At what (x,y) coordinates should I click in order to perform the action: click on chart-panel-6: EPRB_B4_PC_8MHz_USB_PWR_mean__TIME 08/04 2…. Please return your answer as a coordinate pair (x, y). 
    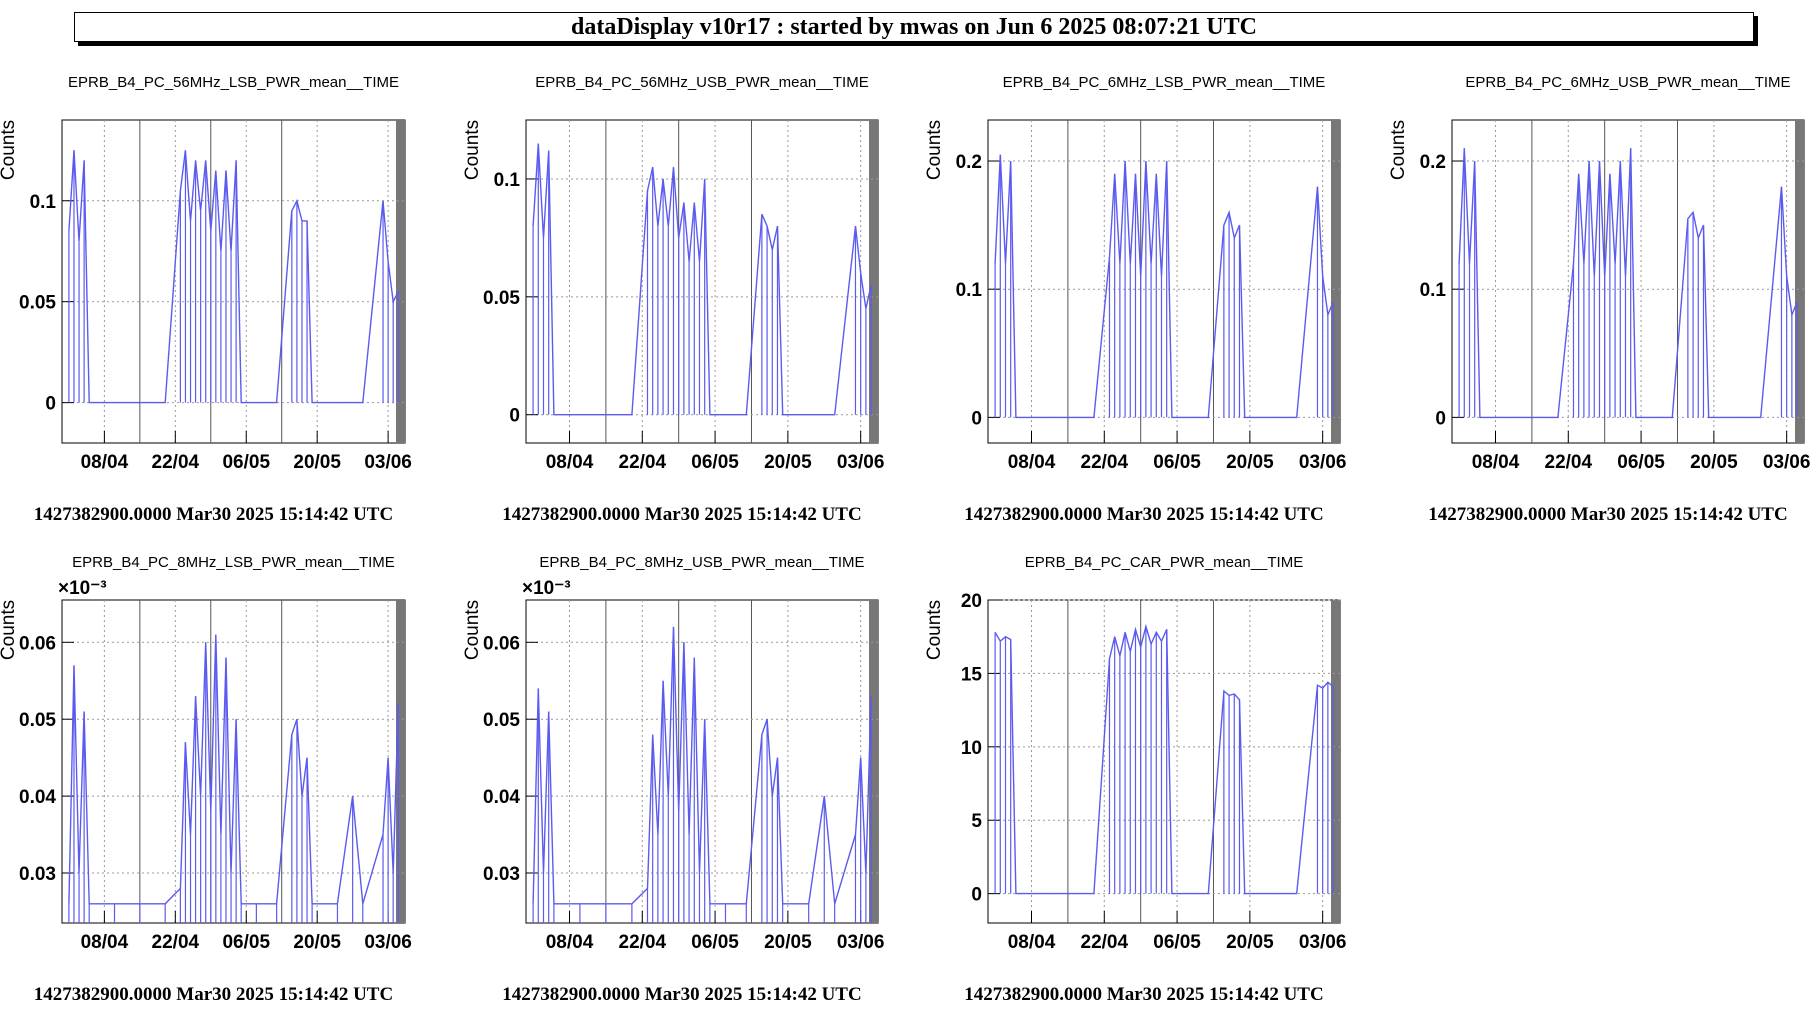
    Looking at the image, I should click on (673, 779).